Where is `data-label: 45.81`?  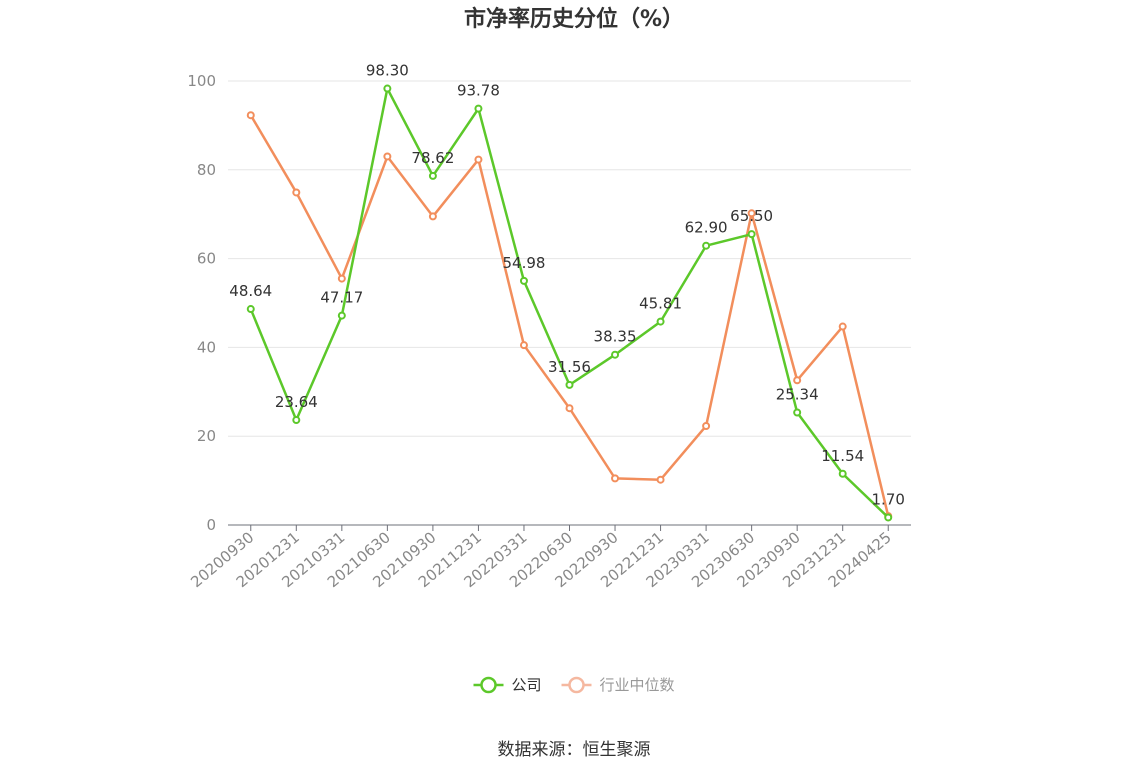
data-label: 45.81 is located at coordinates (660, 304).